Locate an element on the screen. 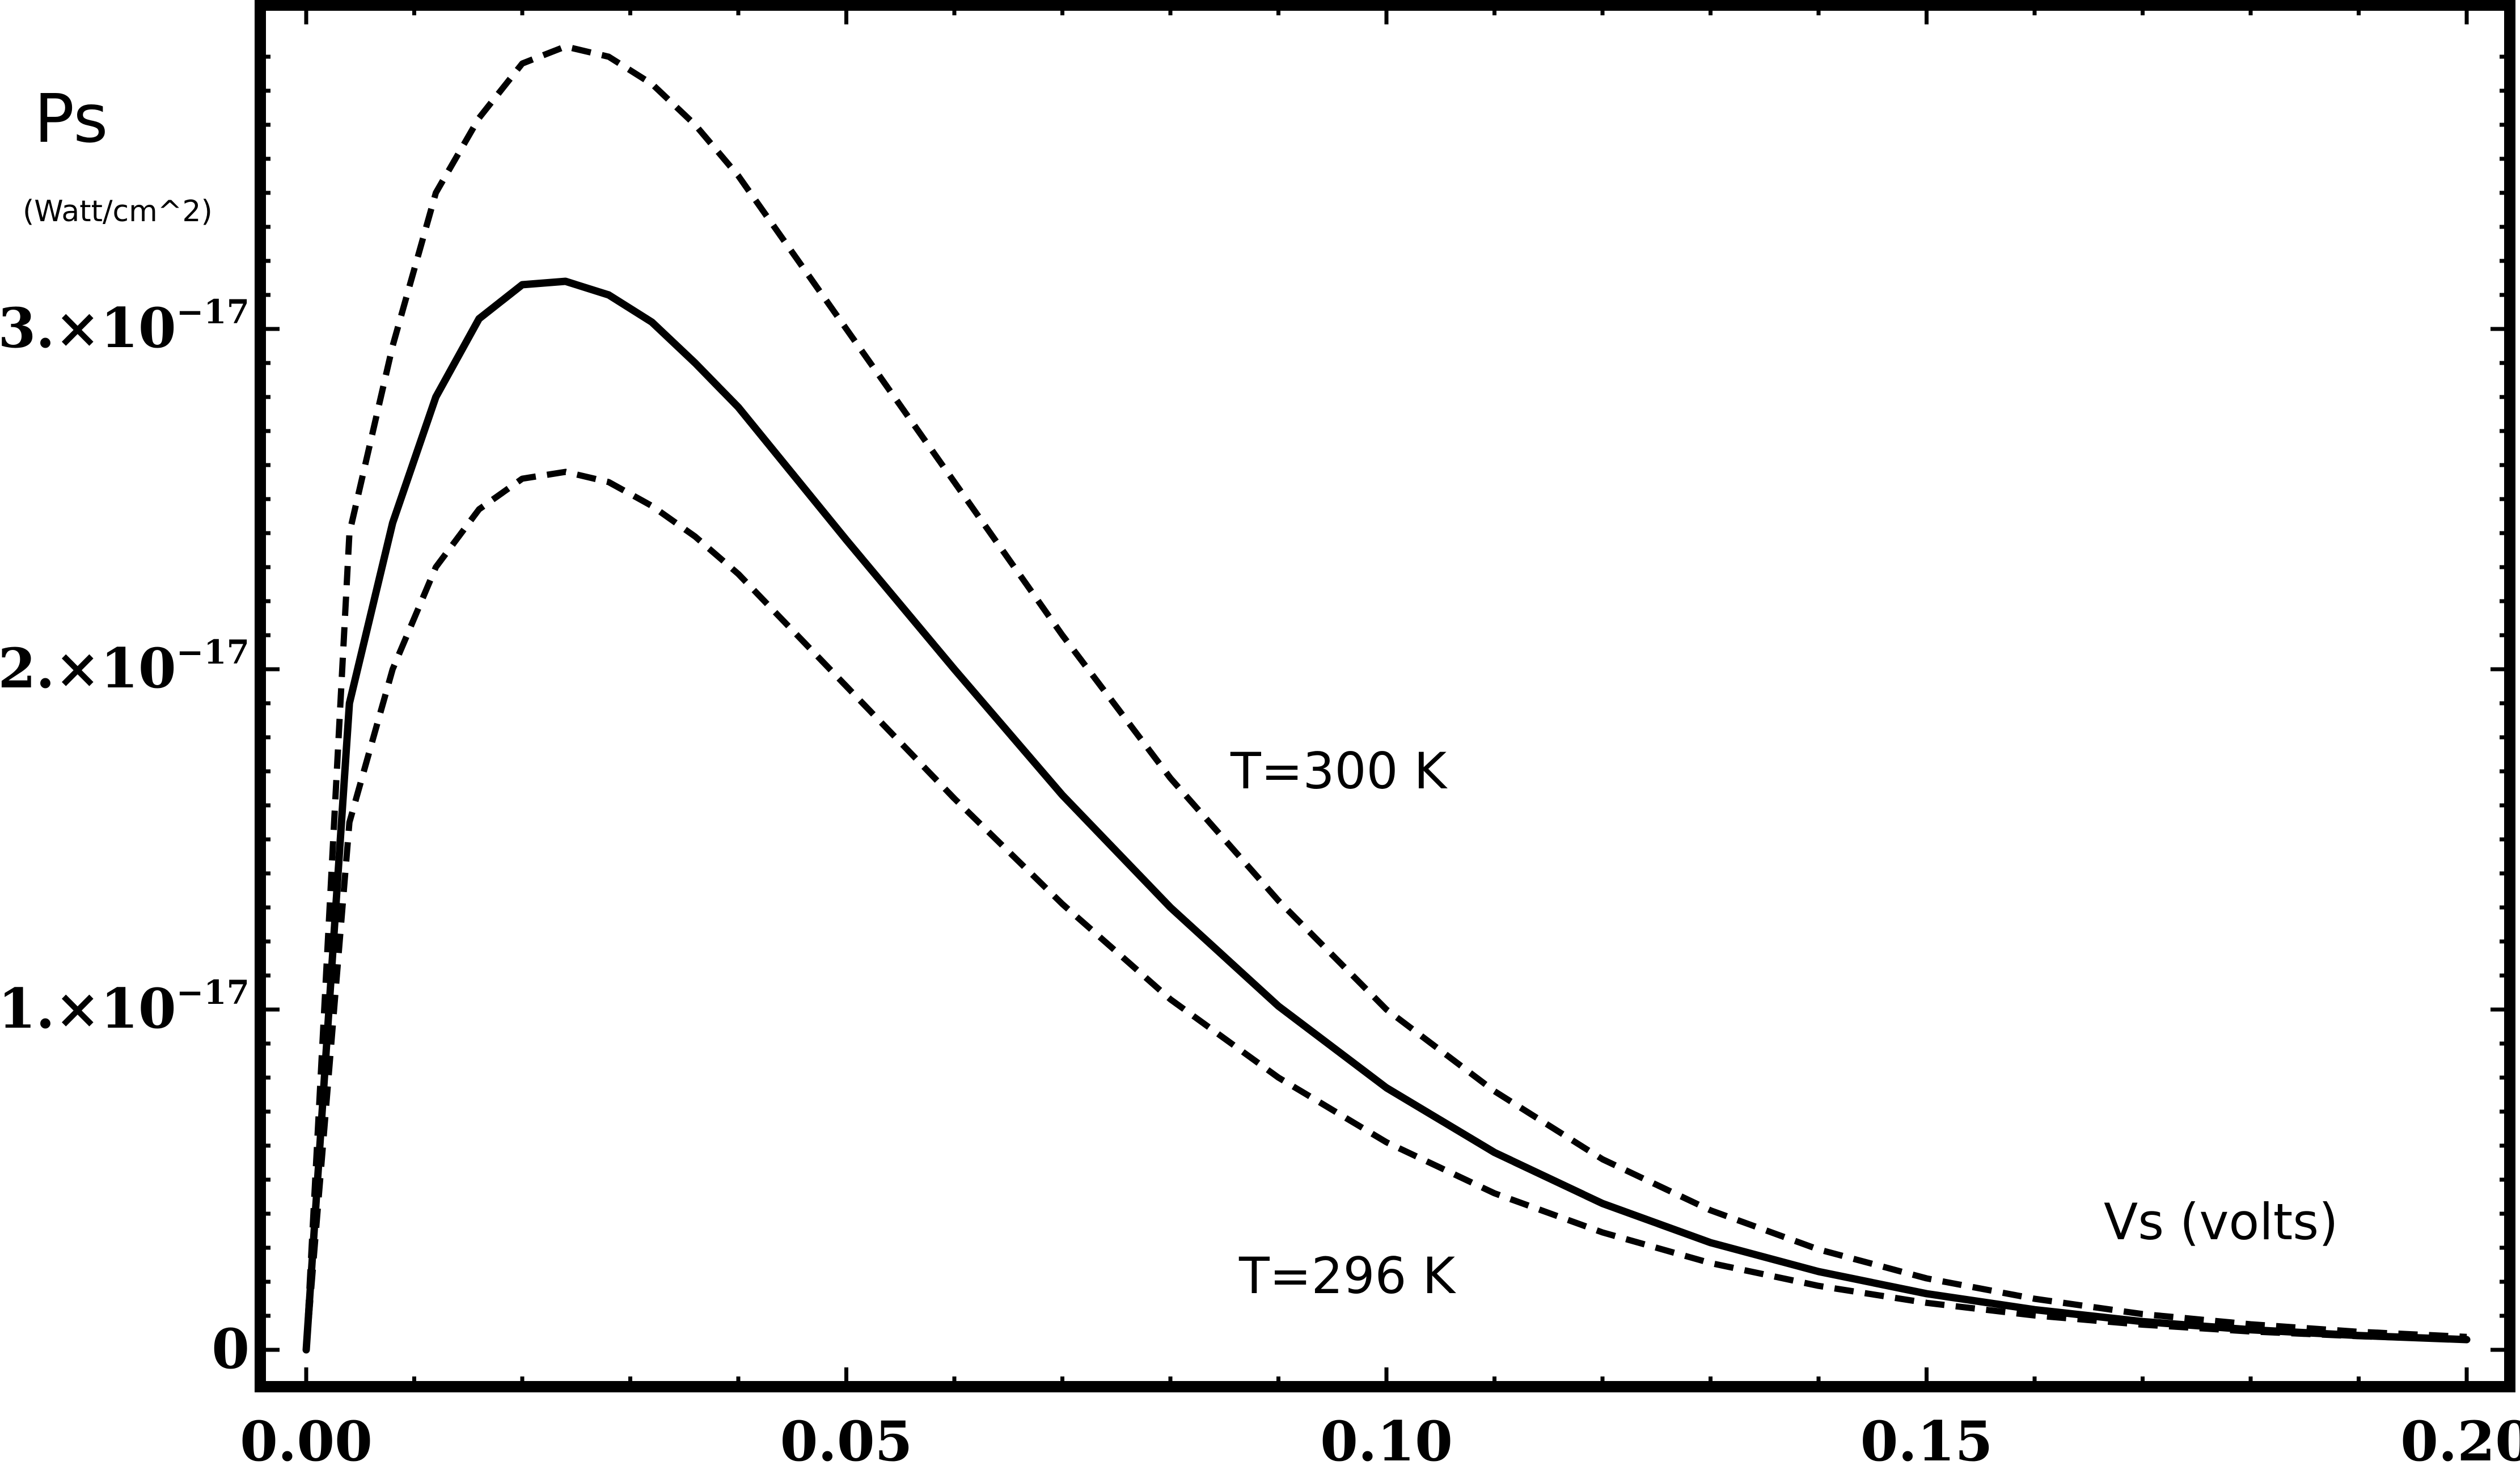  y-axis-unit: (Watt/cm^2) is located at coordinates (118, 212).